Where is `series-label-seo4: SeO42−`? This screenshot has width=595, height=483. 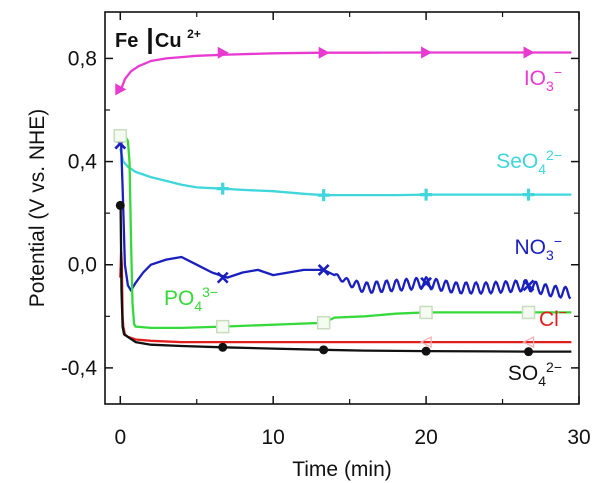
series-label-seo4: SeO42− is located at coordinates (529, 162).